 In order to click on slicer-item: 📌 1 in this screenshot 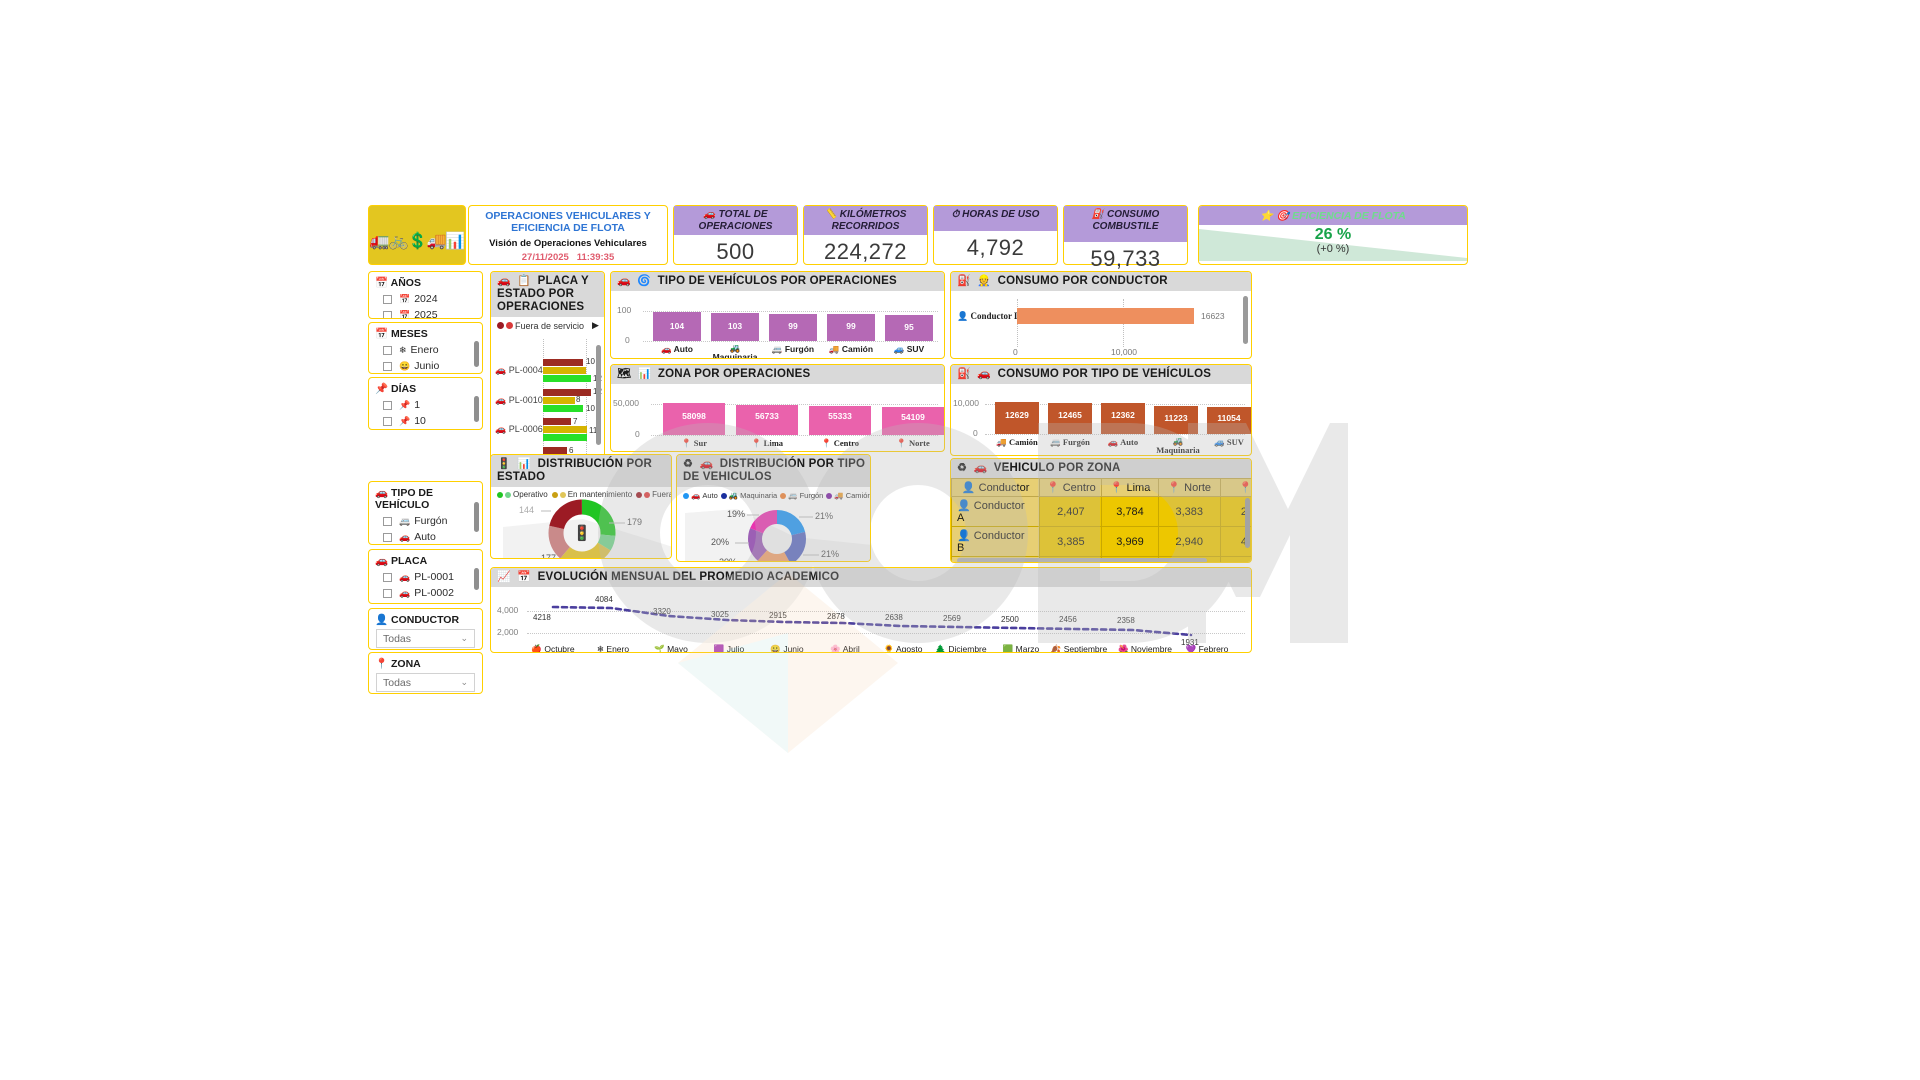, I will do `click(425, 405)`.